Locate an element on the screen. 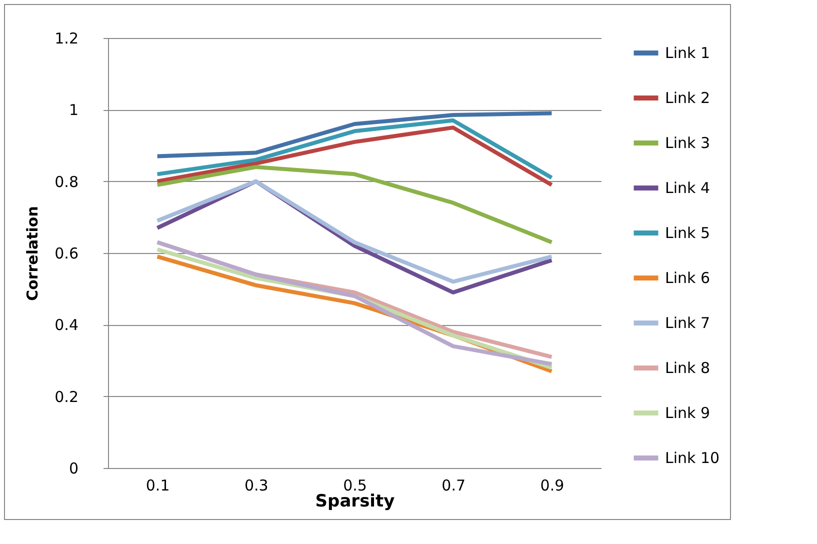 Image resolution: width=817 pixels, height=544 pixels. legend-label: Link 2 is located at coordinates (687, 98).